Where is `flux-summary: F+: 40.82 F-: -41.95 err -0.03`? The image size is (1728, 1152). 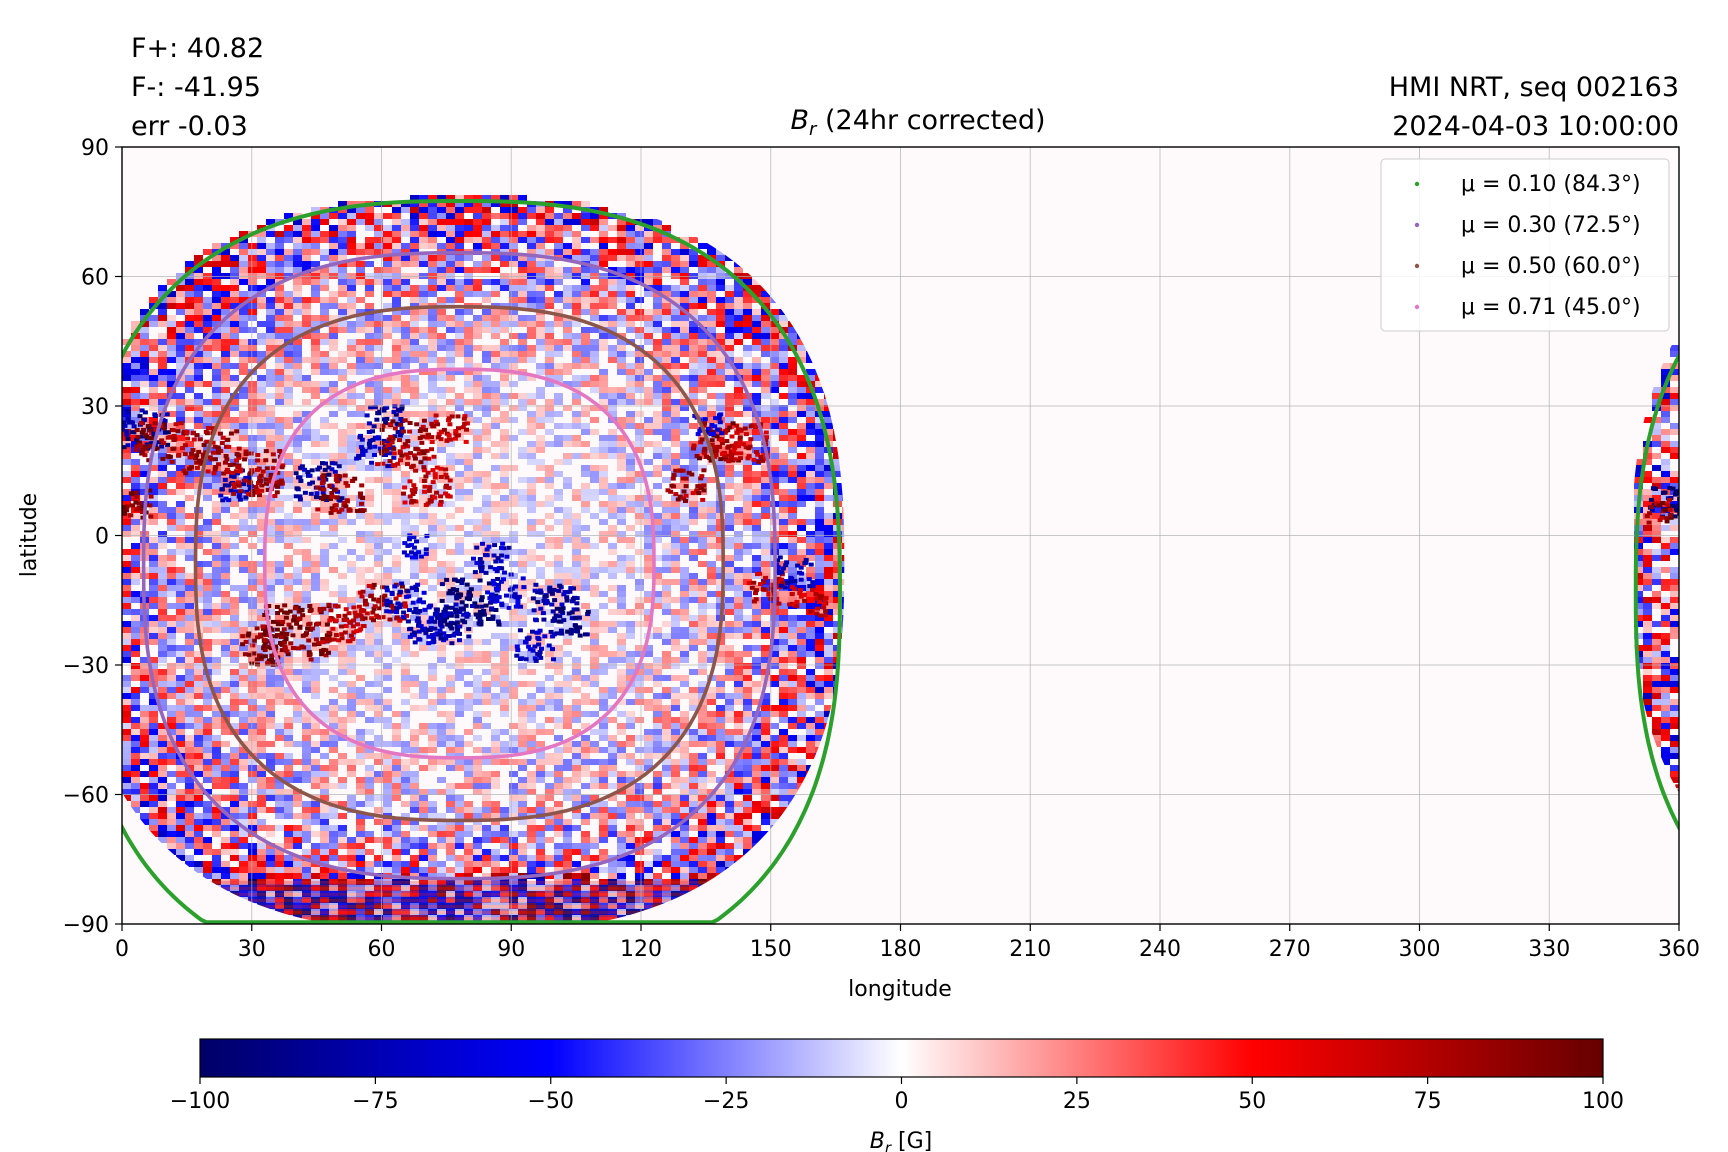
flux-summary: F+: 40.82 F-: -41.95 err -0.03 is located at coordinates (197, 87).